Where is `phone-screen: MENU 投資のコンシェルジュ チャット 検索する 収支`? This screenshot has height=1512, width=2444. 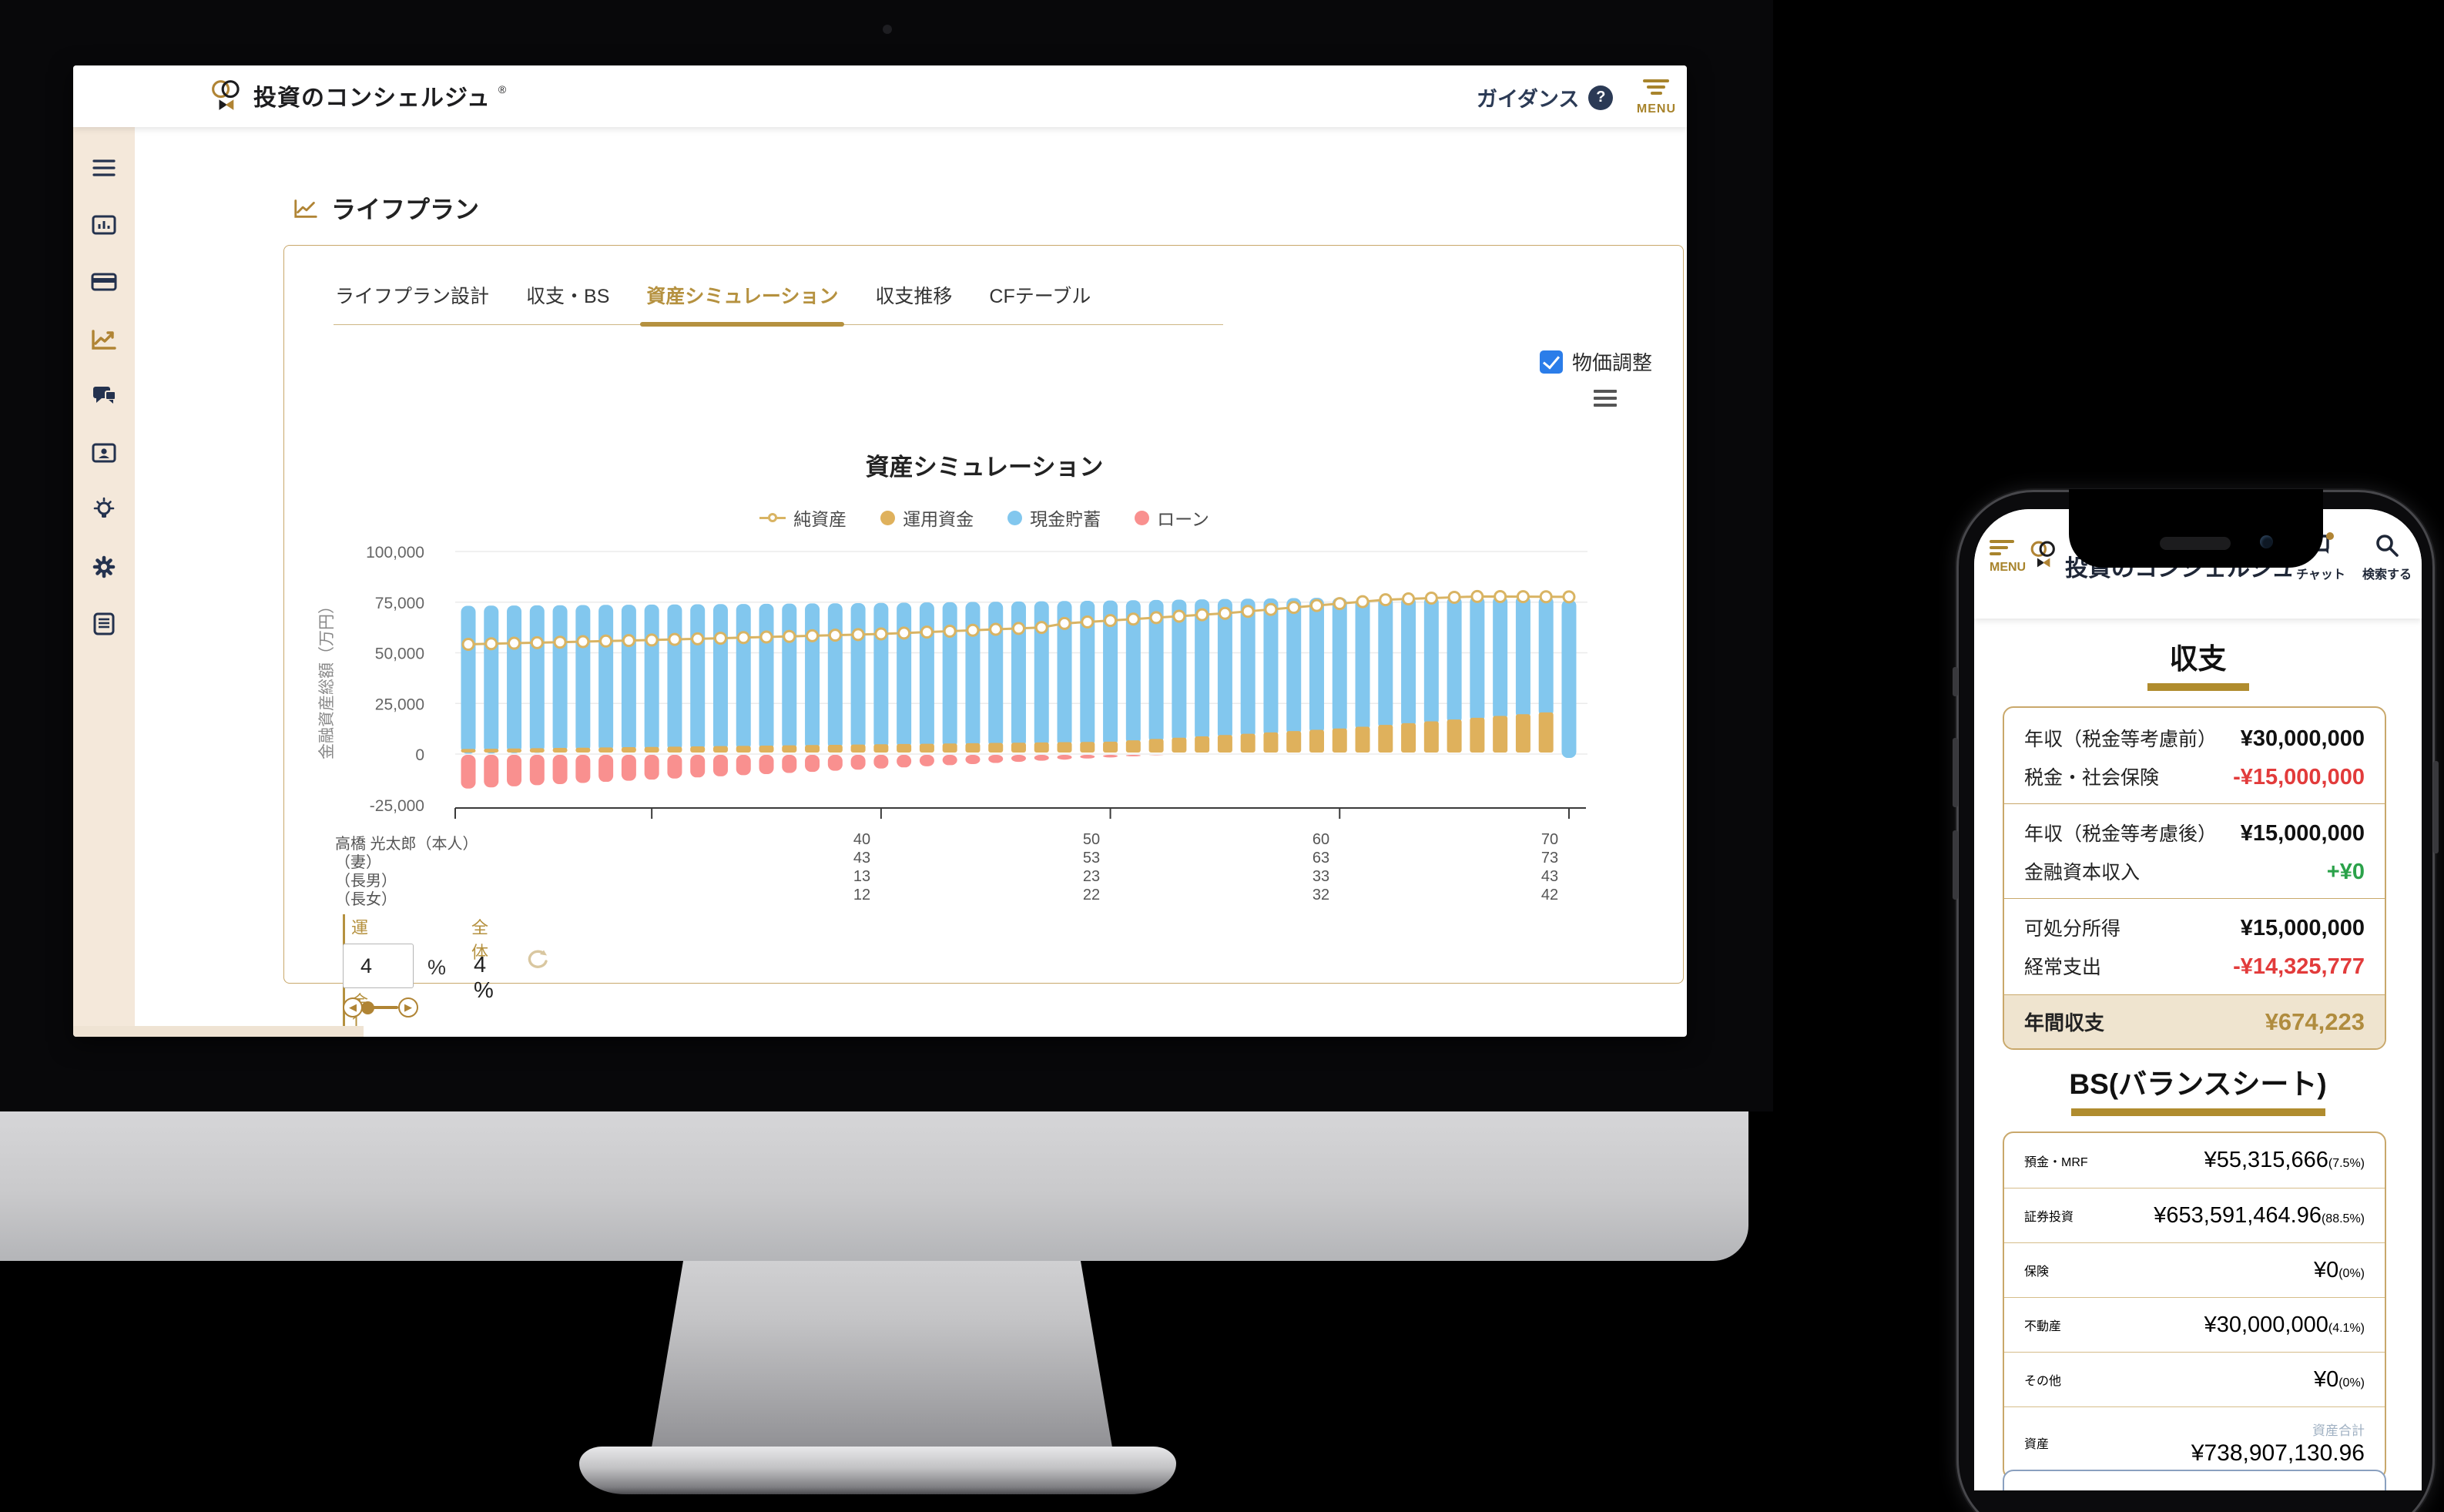 phone-screen: MENU 投資のコンシェルジュ チャット 検索する 収支 is located at coordinates (2198, 999).